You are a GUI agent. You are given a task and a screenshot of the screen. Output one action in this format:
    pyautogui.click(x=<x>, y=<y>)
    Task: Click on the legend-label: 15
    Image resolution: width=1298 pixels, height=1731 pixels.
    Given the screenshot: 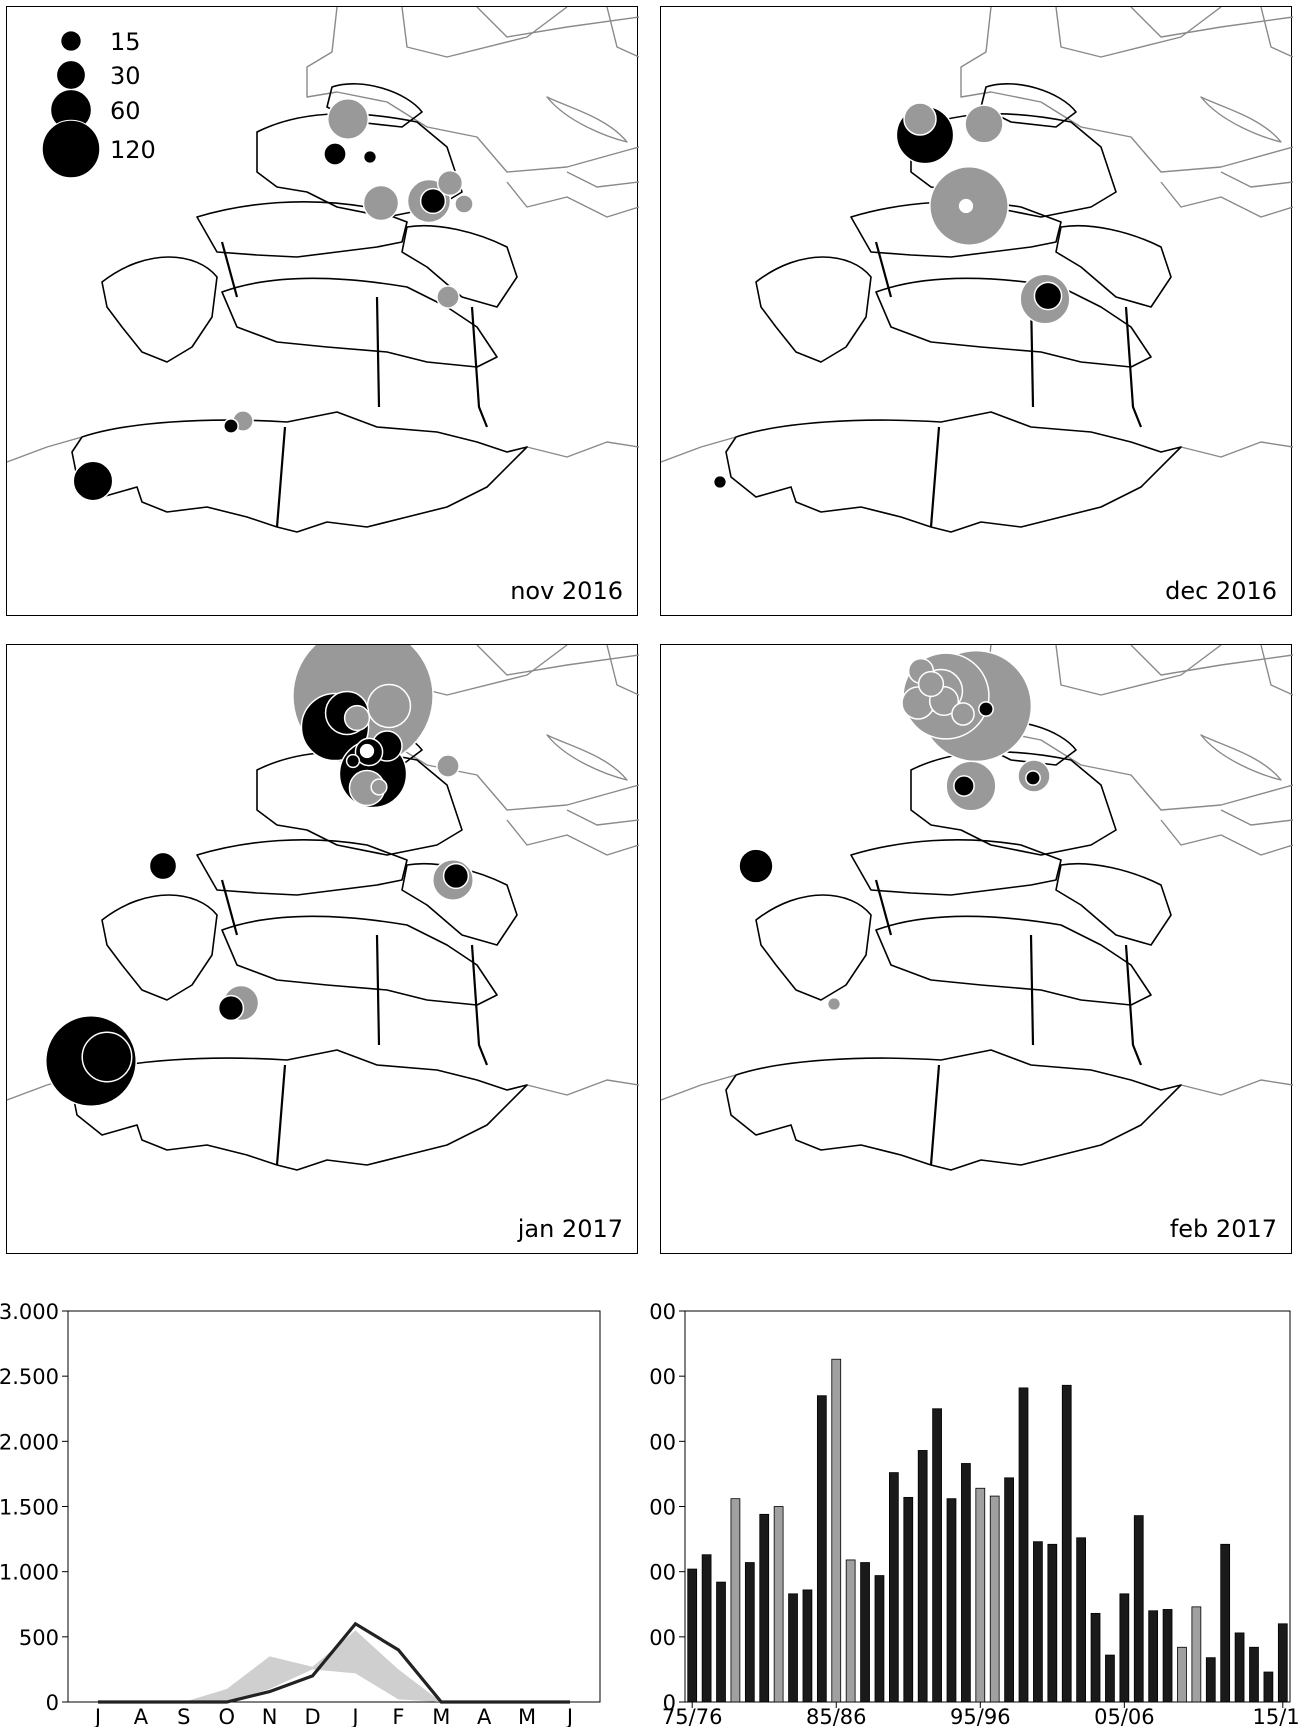 What is the action you would take?
    pyautogui.click(x=125, y=42)
    